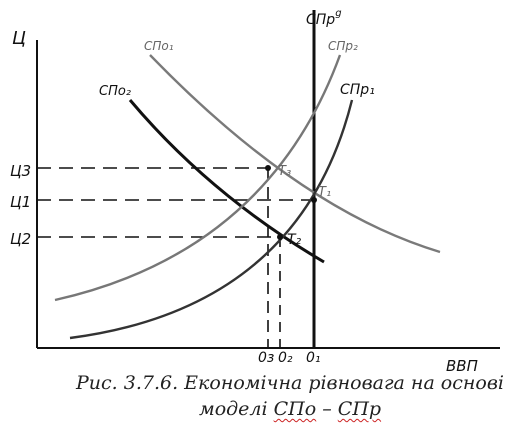 The height and width of the screenshot is (428, 524). What do you see at coordinates (338, 13) in the screenshot?
I see `label-spr-vertical-sup: g` at bounding box center [338, 13].